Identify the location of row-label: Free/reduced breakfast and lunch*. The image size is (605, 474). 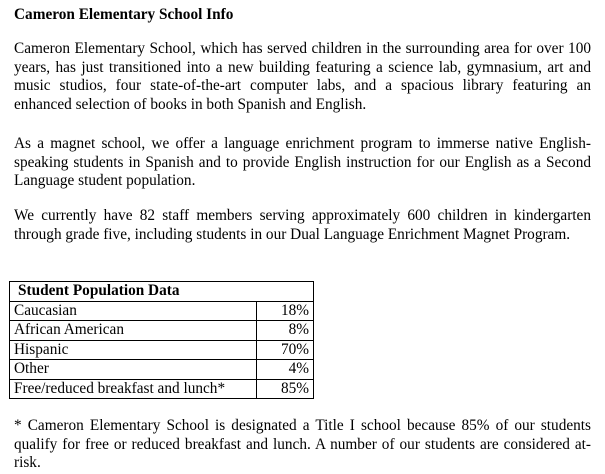
(133, 388).